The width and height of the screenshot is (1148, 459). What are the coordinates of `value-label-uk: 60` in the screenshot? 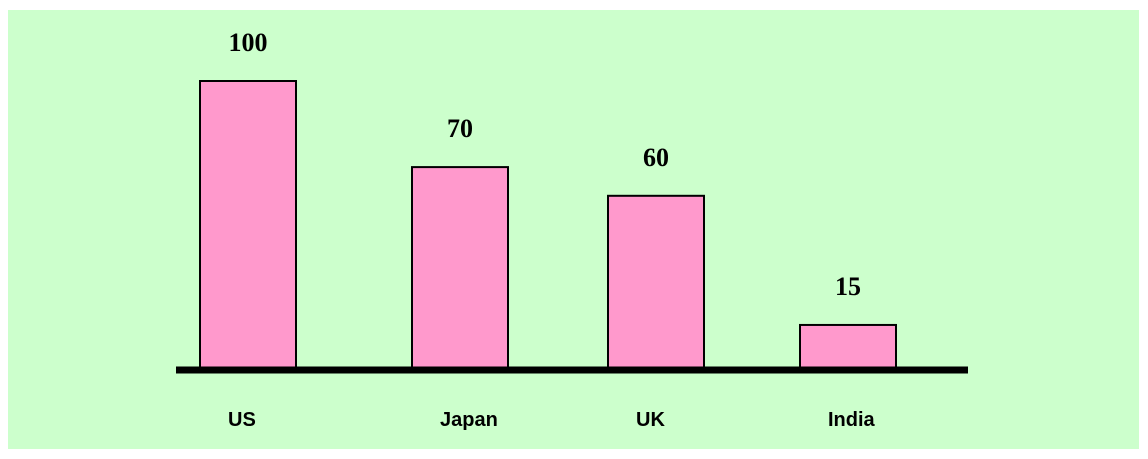 It's located at (656, 157).